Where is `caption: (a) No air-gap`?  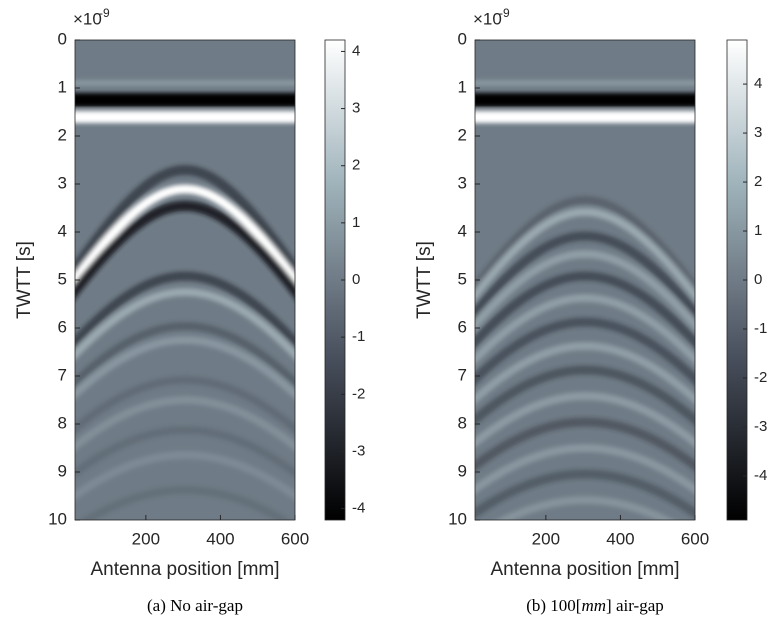
caption: (a) No air-gap is located at coordinates (195, 605).